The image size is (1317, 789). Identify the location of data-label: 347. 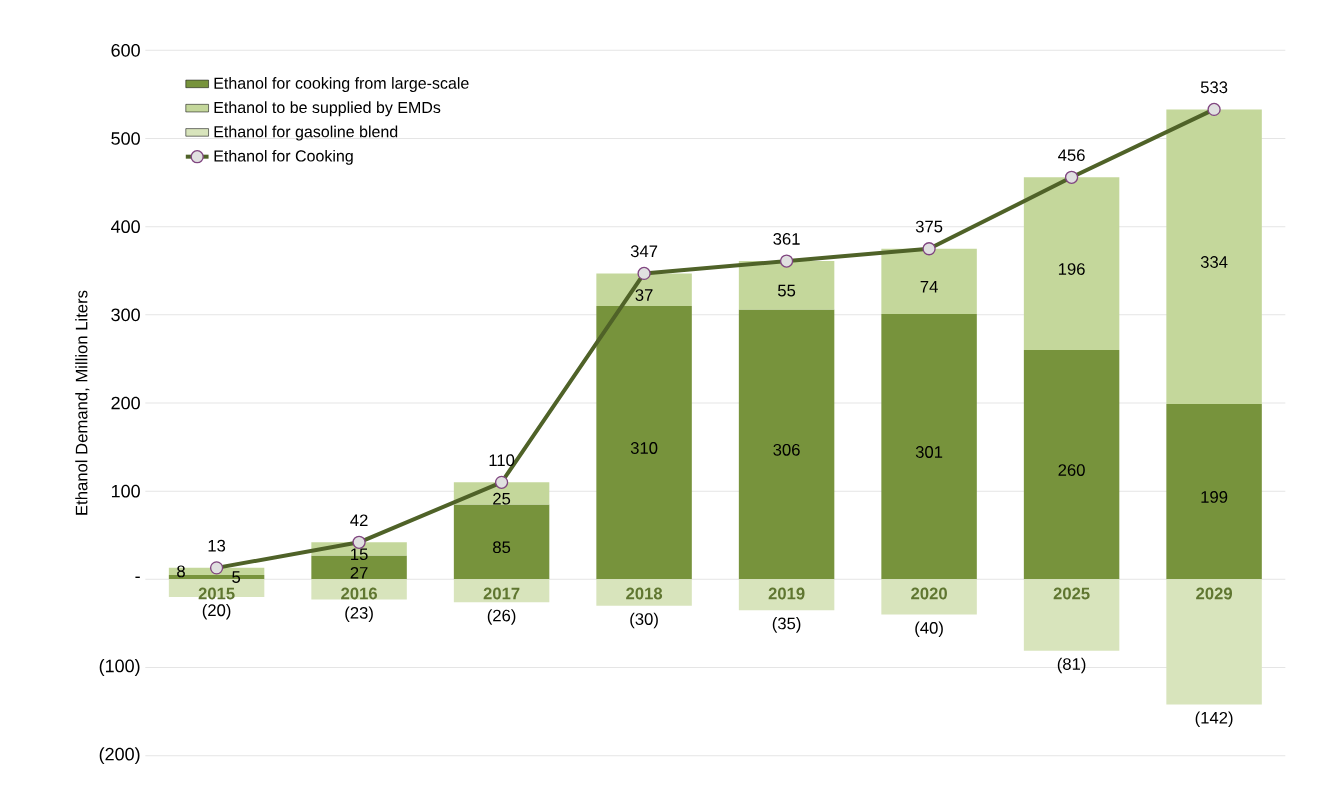
(644, 251).